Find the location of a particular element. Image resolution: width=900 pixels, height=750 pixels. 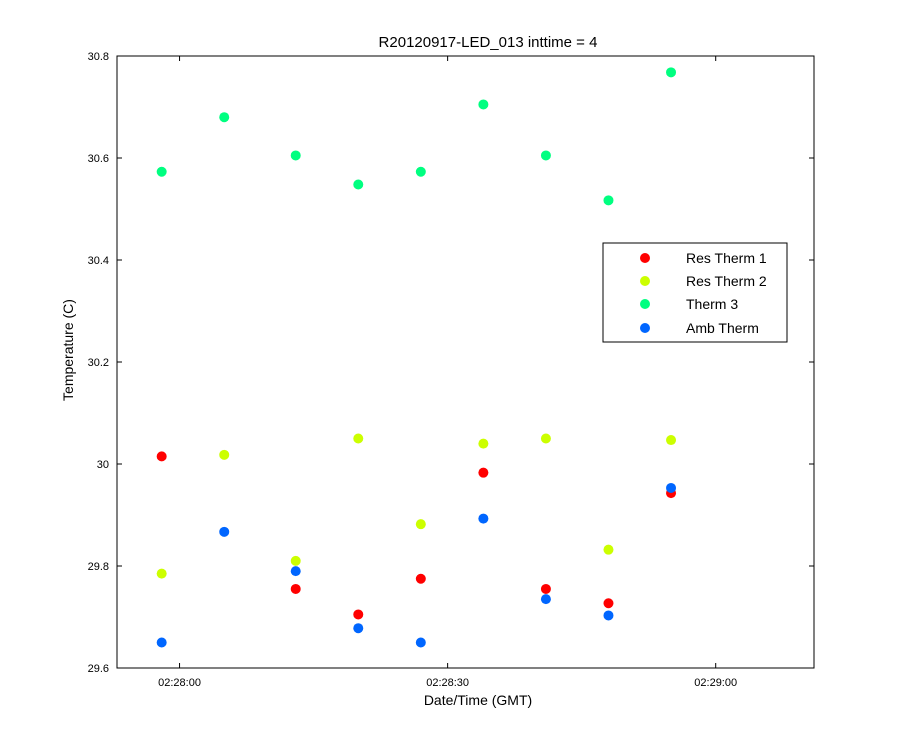

y-tick-label: 30.8 is located at coordinates (98, 57).